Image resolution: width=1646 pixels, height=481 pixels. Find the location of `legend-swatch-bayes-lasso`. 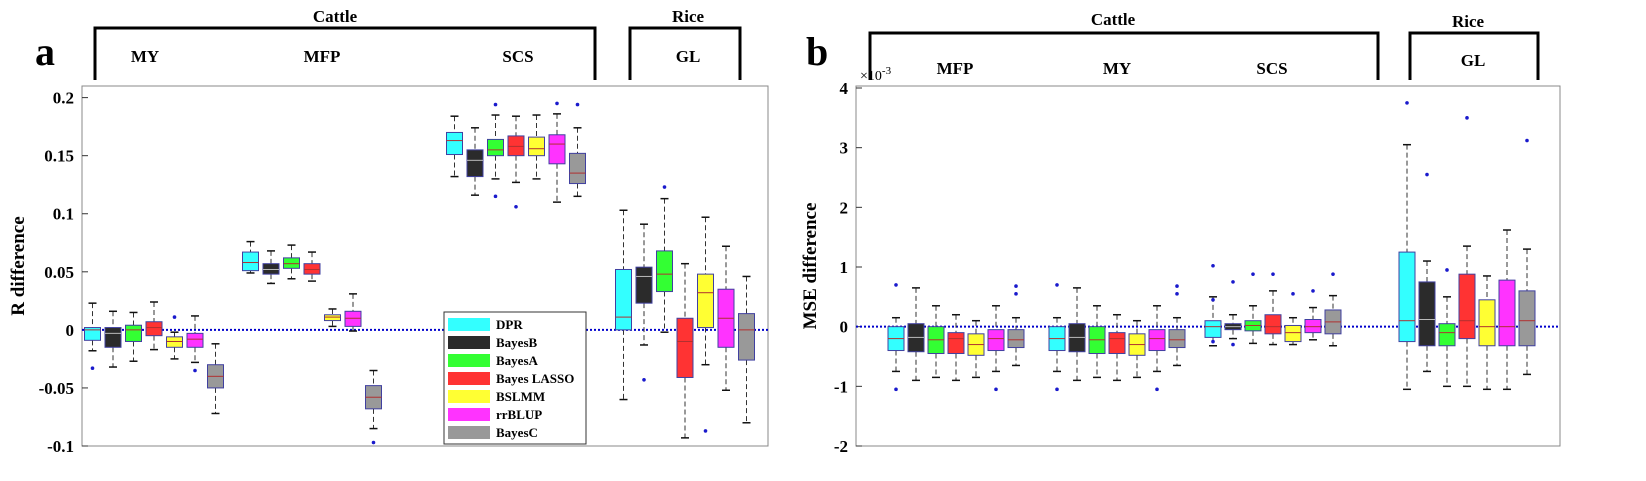

legend-swatch-bayes-lasso is located at coordinates (469, 378).